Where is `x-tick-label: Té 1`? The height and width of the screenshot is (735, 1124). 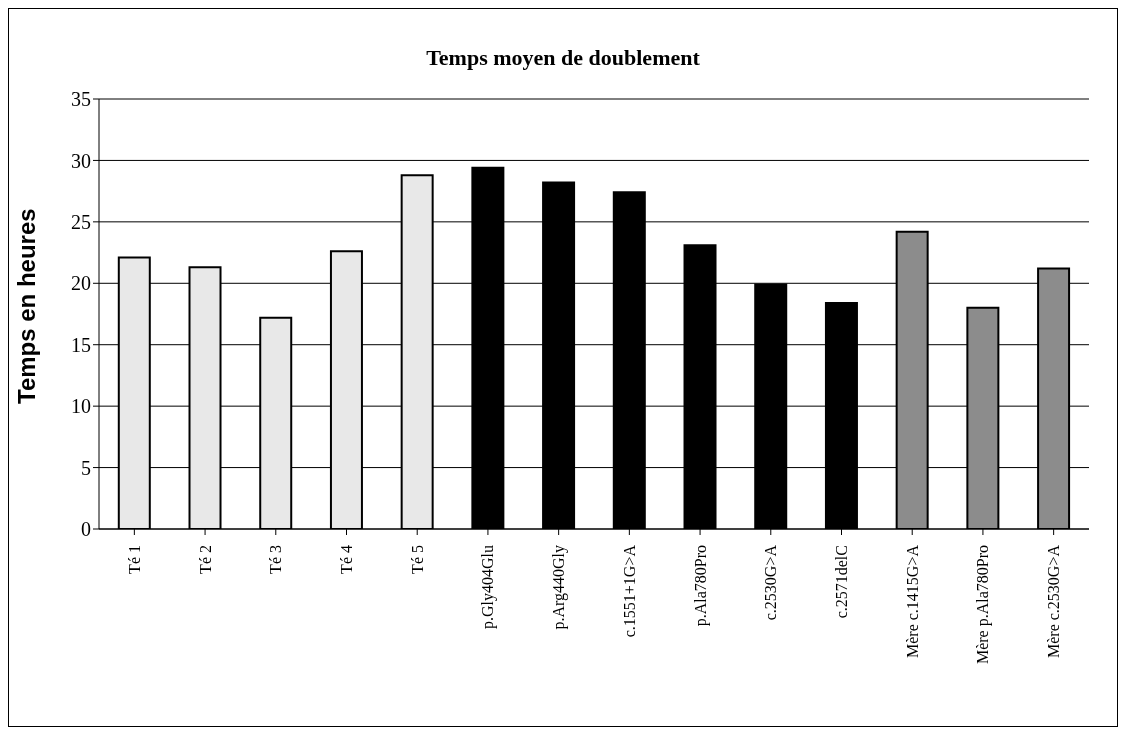
x-tick-label: Té 1 is located at coordinates (134, 559).